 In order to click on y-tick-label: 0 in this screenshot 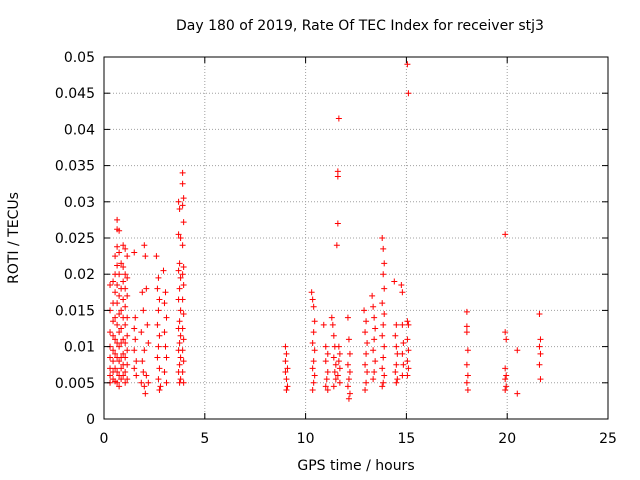, I will do `click(90, 420)`.